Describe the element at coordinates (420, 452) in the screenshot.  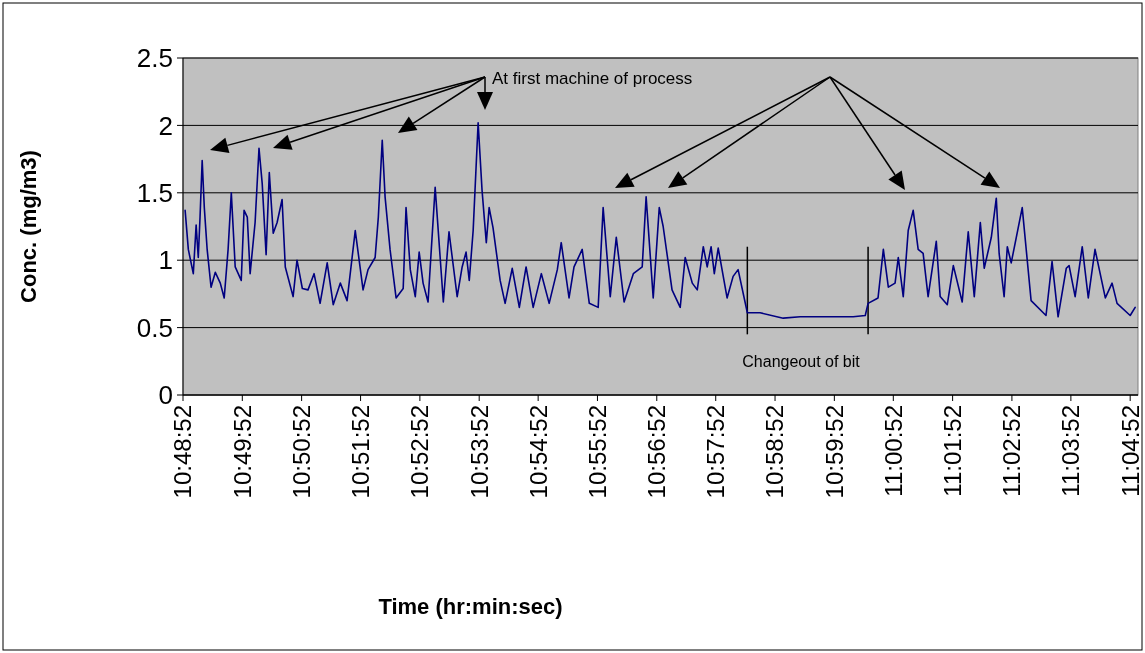
I see `x-tick-label: 10:52:52` at that location.